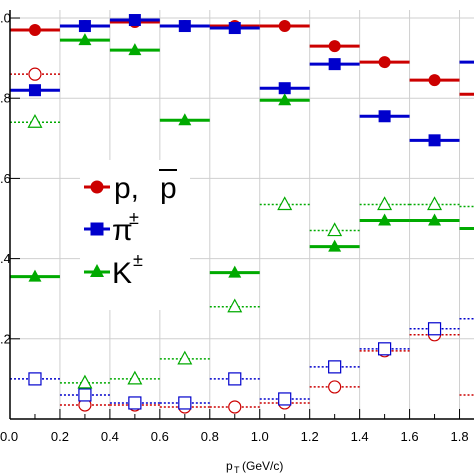 This screenshot has width=474, height=474. Describe the element at coordinates (122, 230) in the screenshot. I see `legend-label-pion: π` at that location.